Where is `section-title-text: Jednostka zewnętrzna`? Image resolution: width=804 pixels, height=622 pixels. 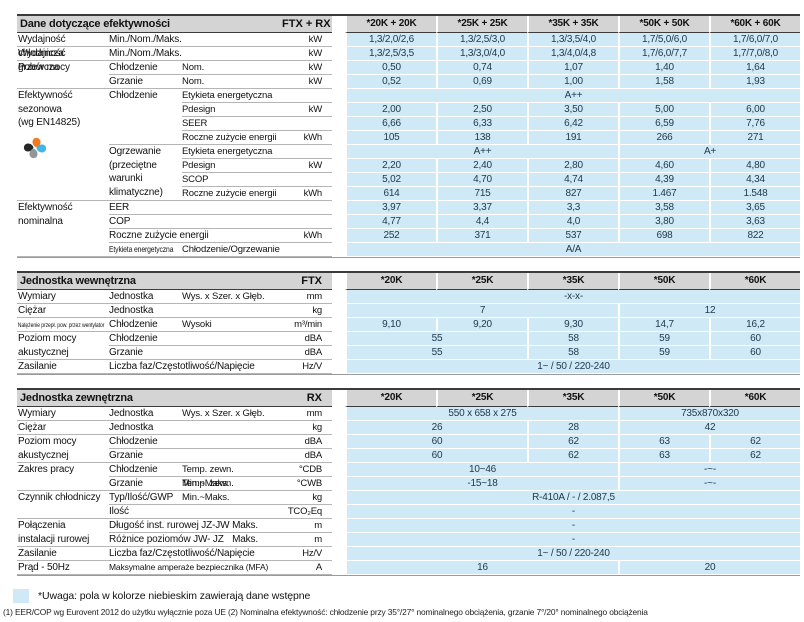 section-title-text: Jednostka zewnętrzna is located at coordinates (76, 398).